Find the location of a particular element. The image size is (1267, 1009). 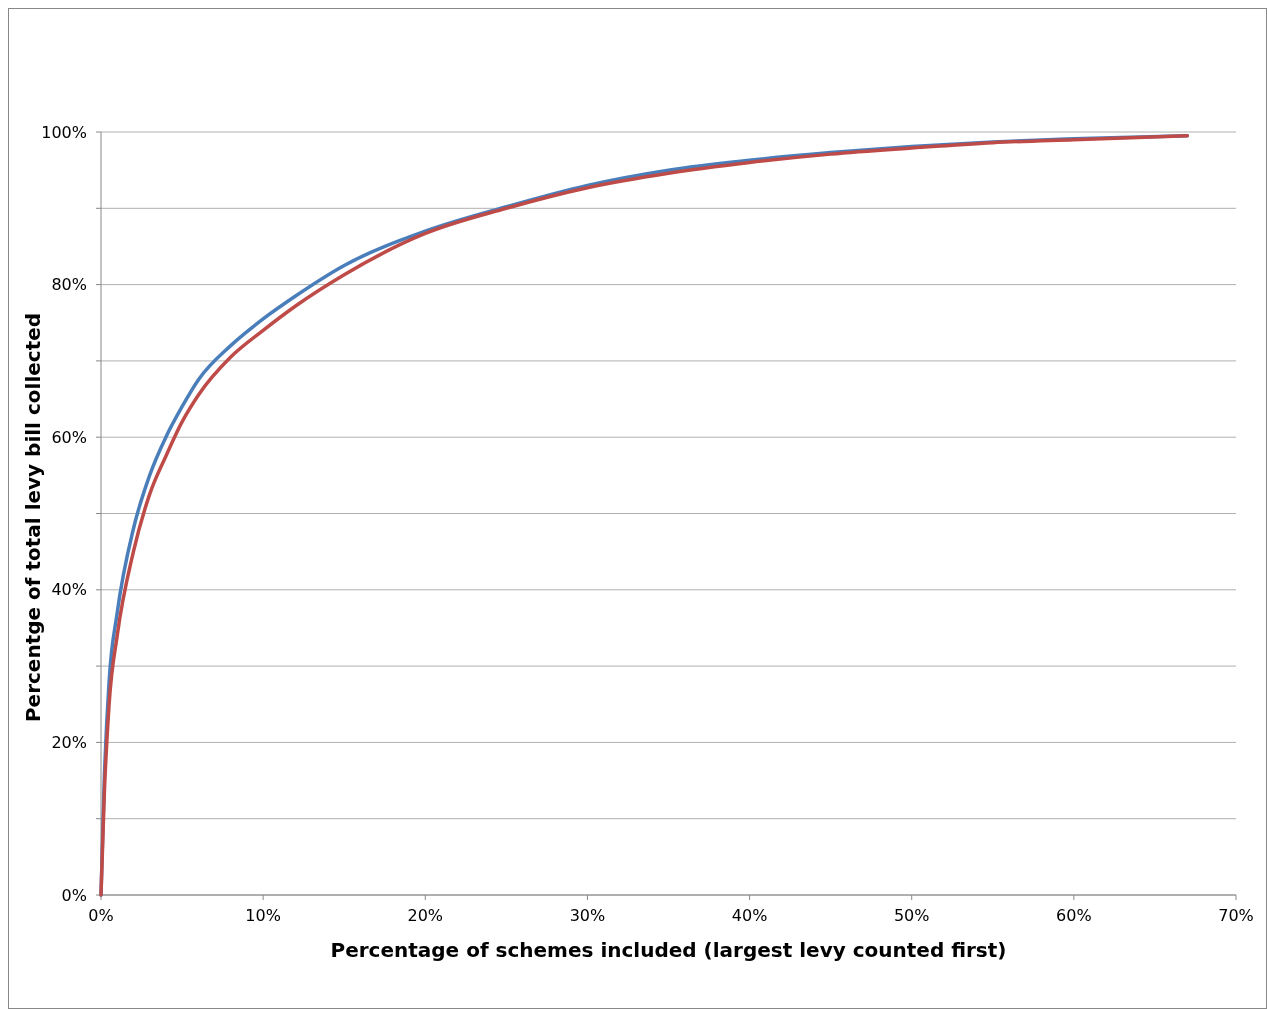

y-tick-label: 60% is located at coordinates (69, 437).